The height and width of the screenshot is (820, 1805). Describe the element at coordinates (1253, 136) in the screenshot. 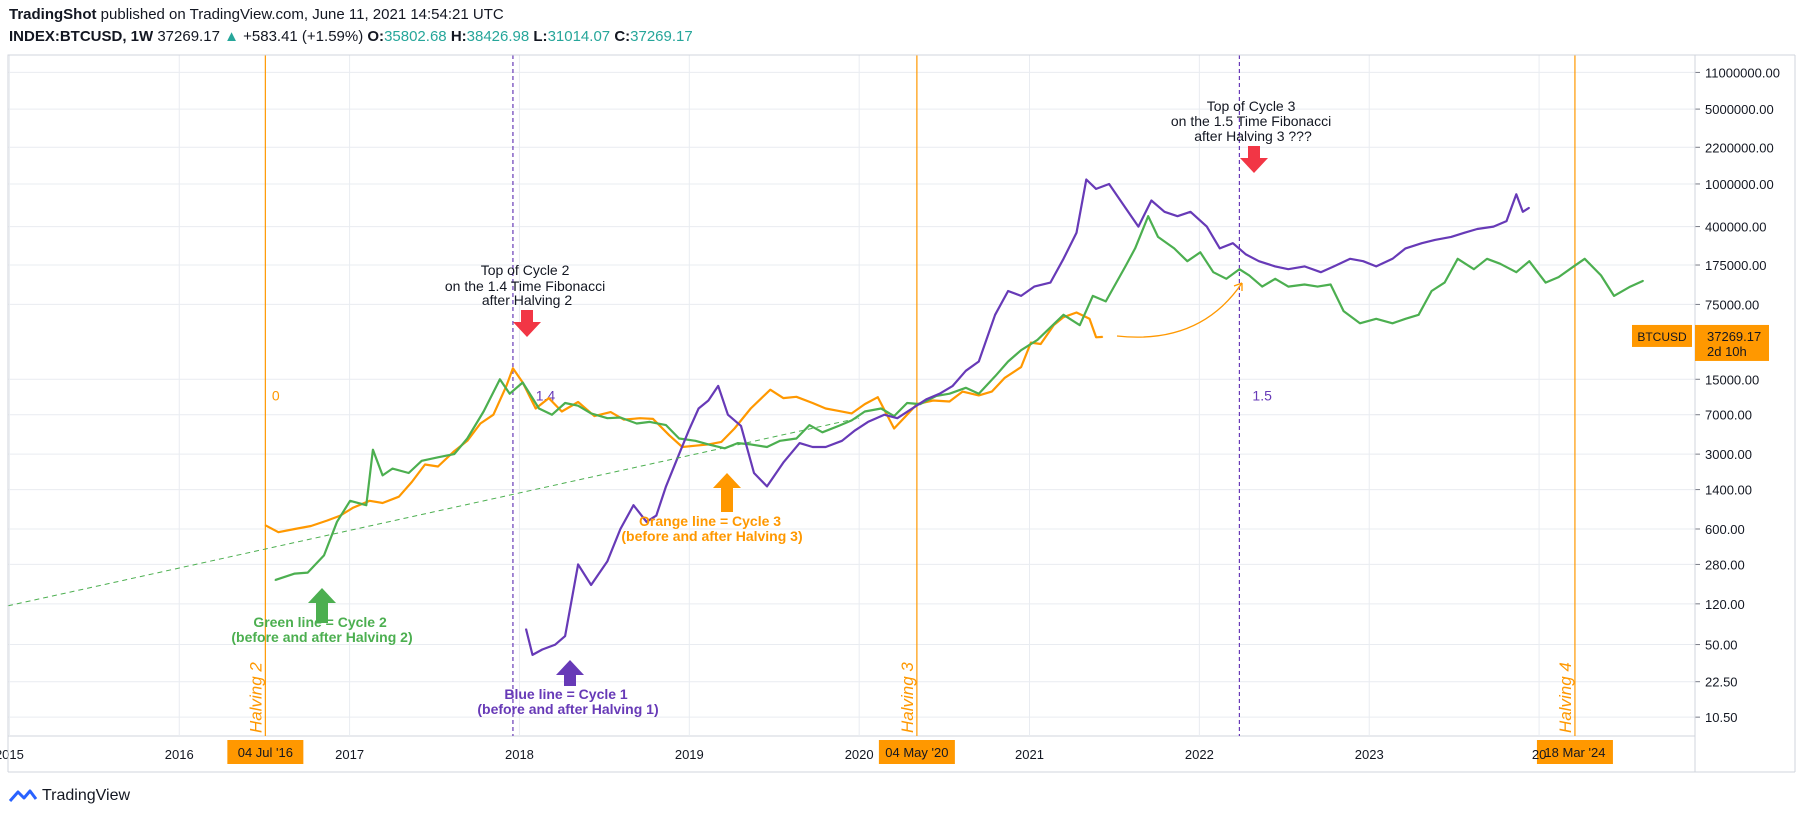

I see `top3-line3: after Halving 3 ???` at that location.